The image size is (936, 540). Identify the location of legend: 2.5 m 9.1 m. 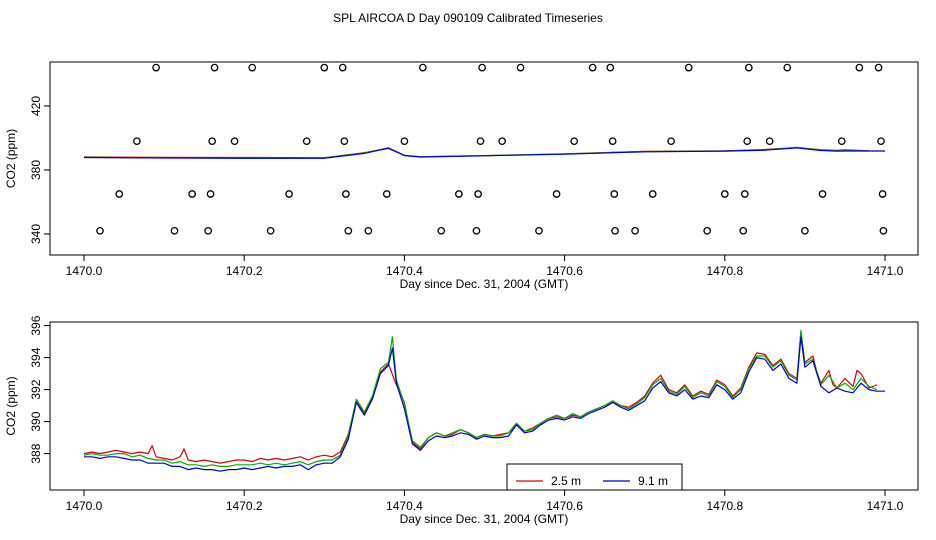
(594, 477).